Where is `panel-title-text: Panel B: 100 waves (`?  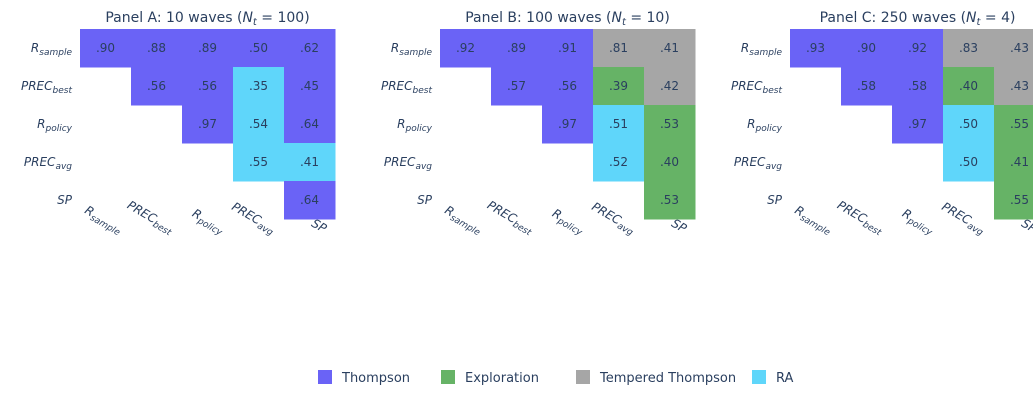
panel-title-text: Panel B: 100 waves ( is located at coordinates (538, 18).